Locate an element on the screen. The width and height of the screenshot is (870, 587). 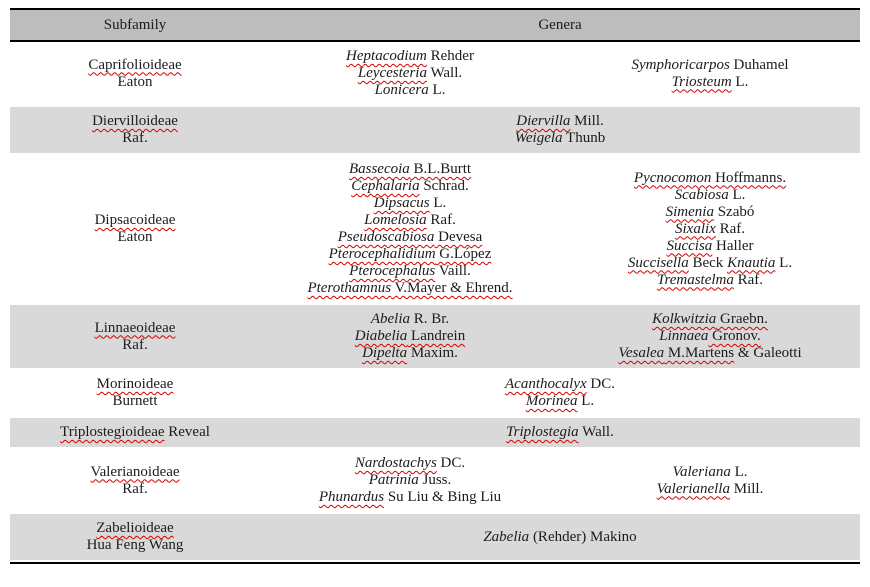
subfamily-line: Diervilloideae is located at coordinates (135, 121).